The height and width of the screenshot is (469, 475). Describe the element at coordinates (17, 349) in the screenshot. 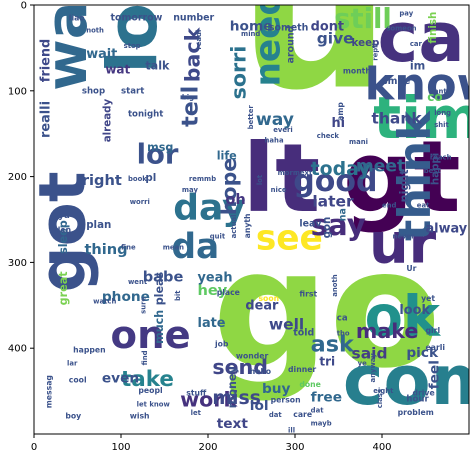

I see `y-tick-label: 400` at that location.